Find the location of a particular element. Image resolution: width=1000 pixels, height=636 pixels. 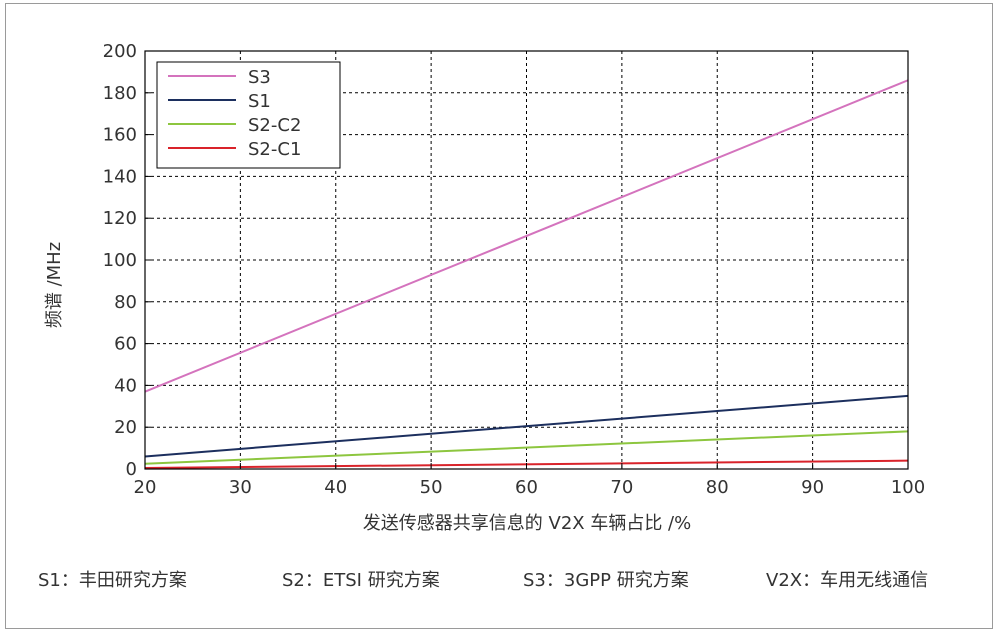

legend: S3 S1 S2-C2 S2-C1 is located at coordinates (248, 115).